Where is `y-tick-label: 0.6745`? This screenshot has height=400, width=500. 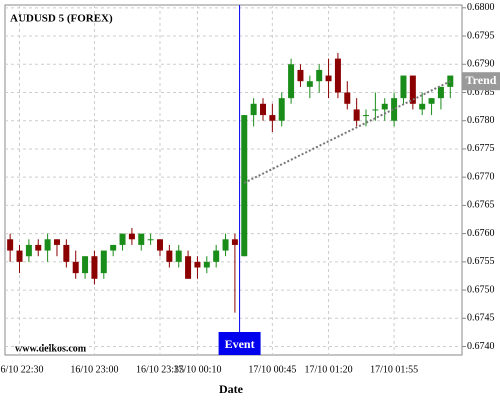
y-tick-label: 0.6745 is located at coordinates (481, 318).